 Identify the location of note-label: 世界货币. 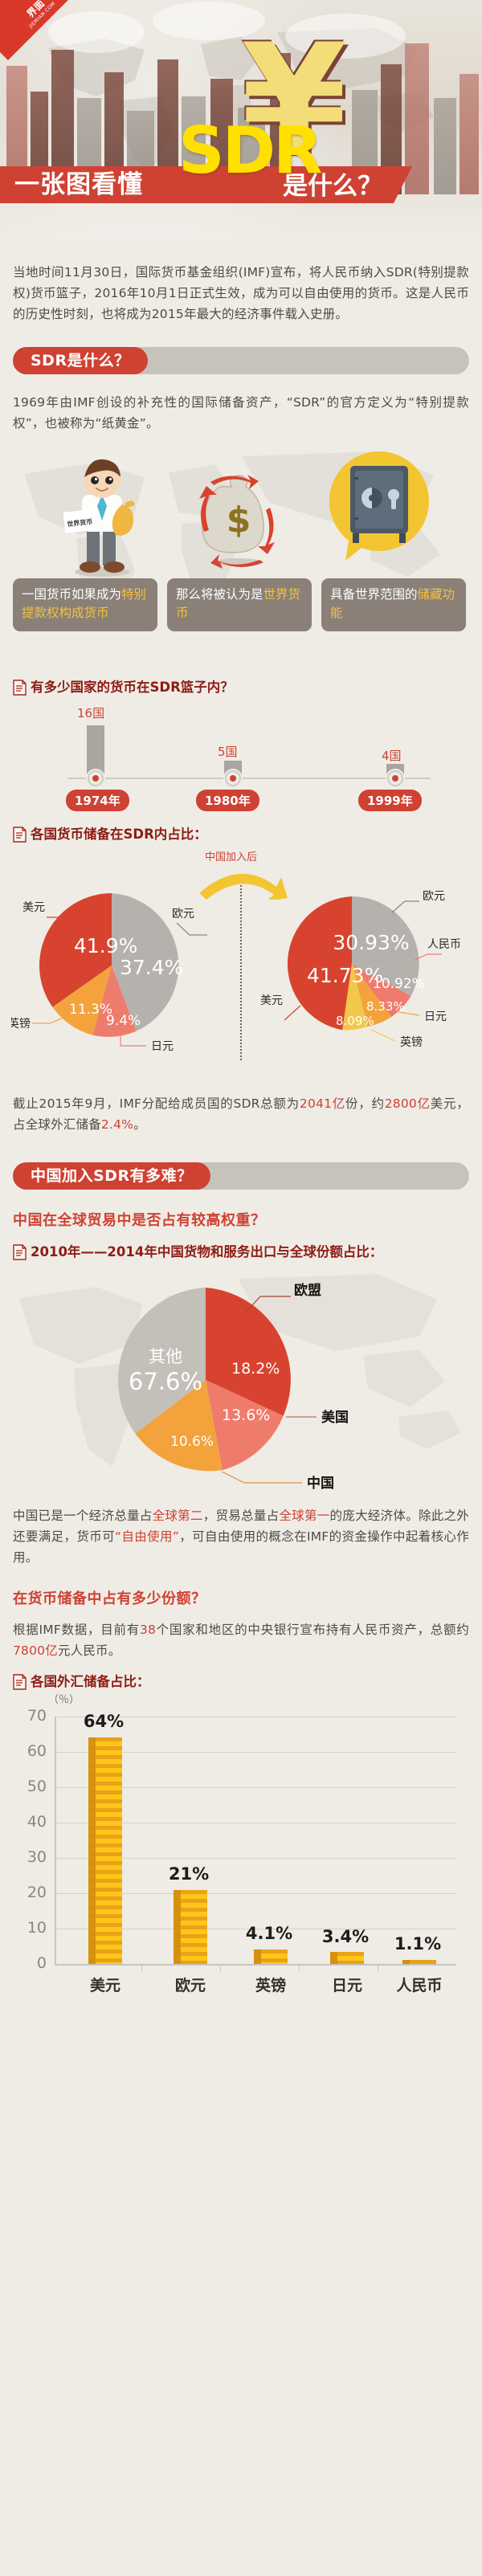
(80, 522).